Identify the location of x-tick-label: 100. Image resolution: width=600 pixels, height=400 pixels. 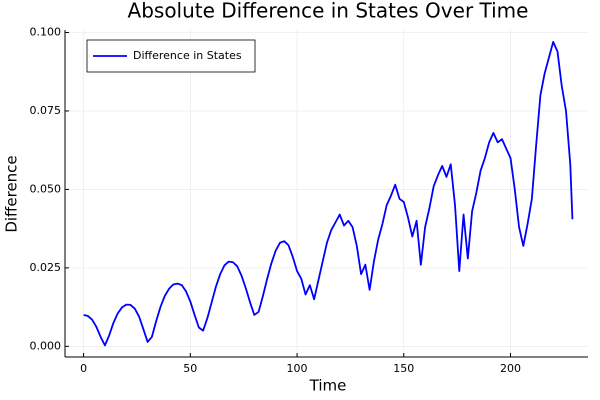
(297, 368).